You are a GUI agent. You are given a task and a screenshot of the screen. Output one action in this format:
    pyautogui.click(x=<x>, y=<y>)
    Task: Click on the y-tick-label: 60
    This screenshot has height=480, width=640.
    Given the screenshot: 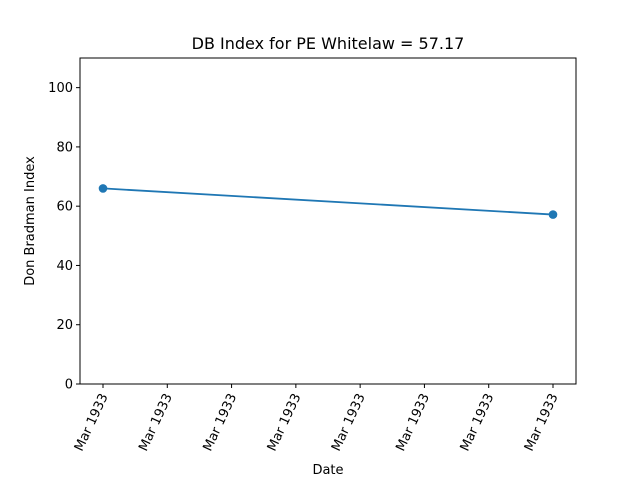 What is the action you would take?
    pyautogui.click(x=64, y=207)
    